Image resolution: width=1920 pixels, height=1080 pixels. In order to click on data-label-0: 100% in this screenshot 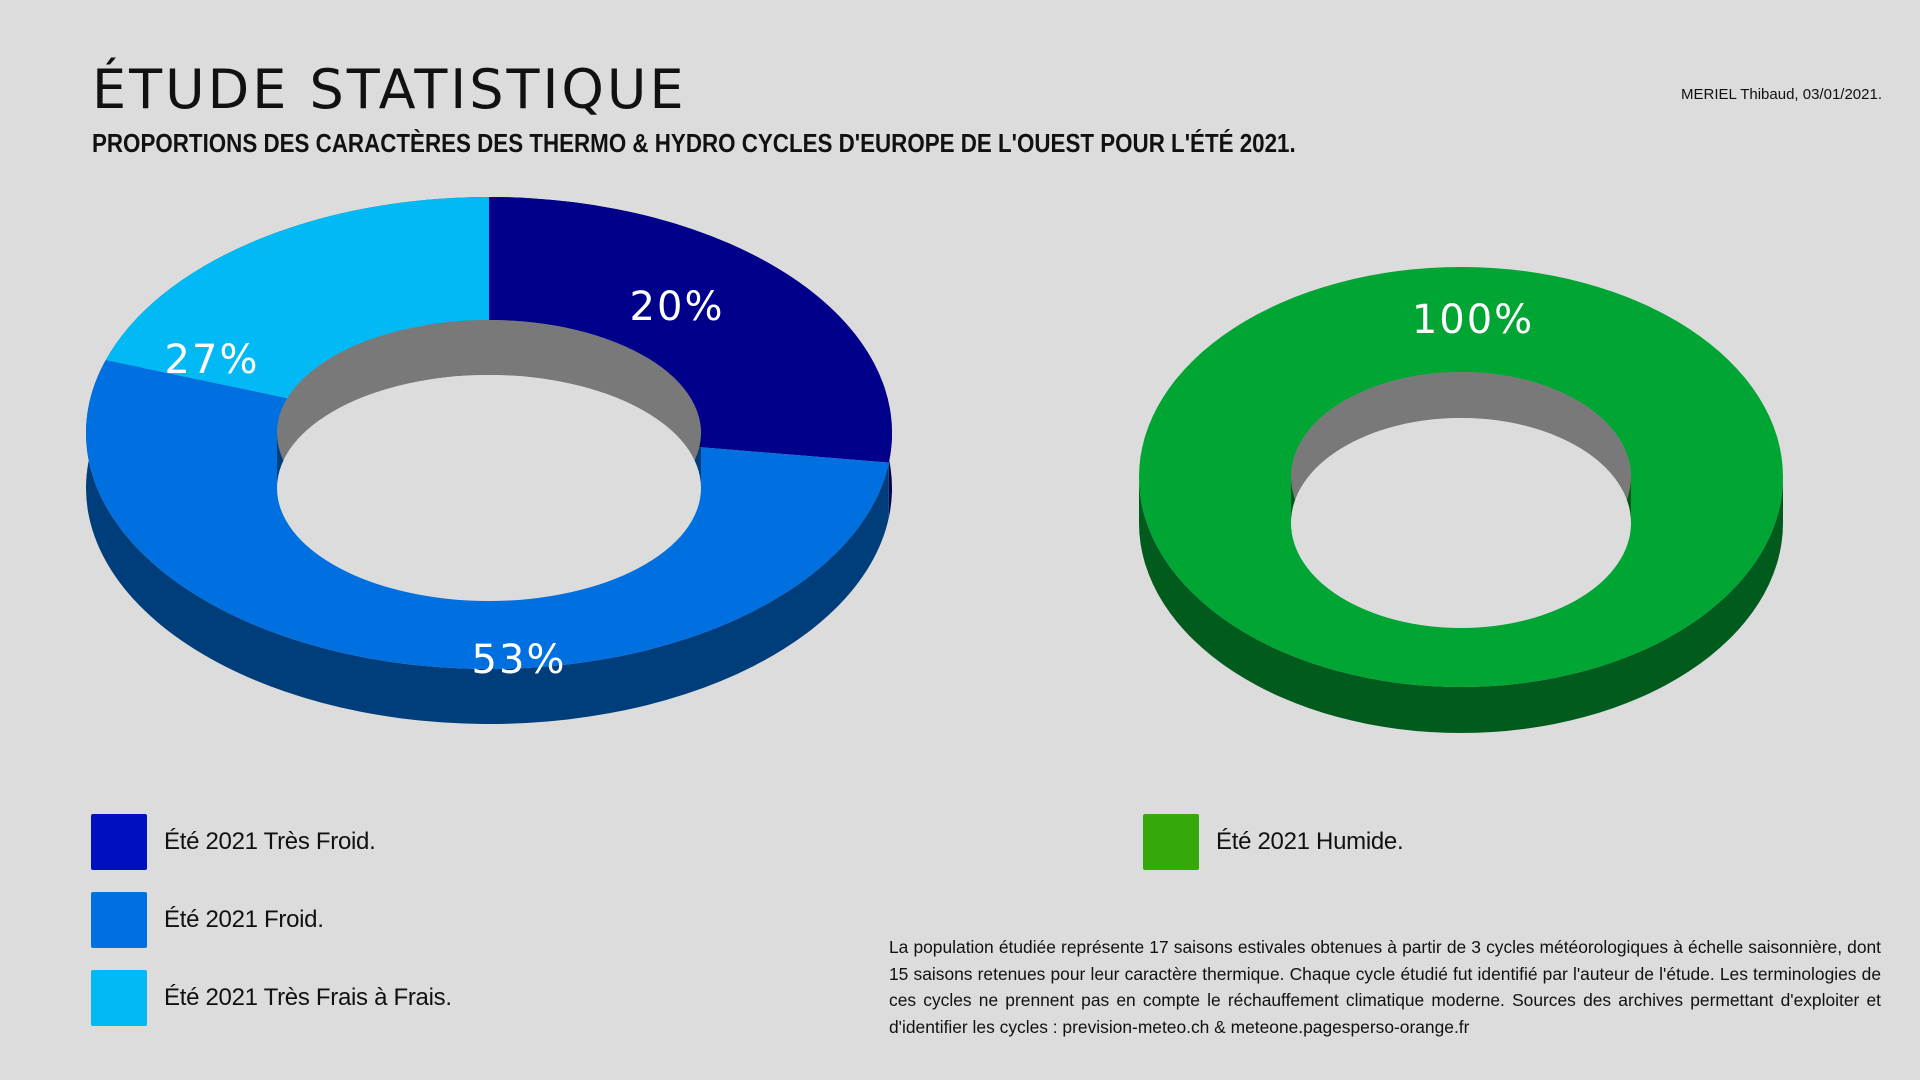, I will do `click(1473, 320)`.